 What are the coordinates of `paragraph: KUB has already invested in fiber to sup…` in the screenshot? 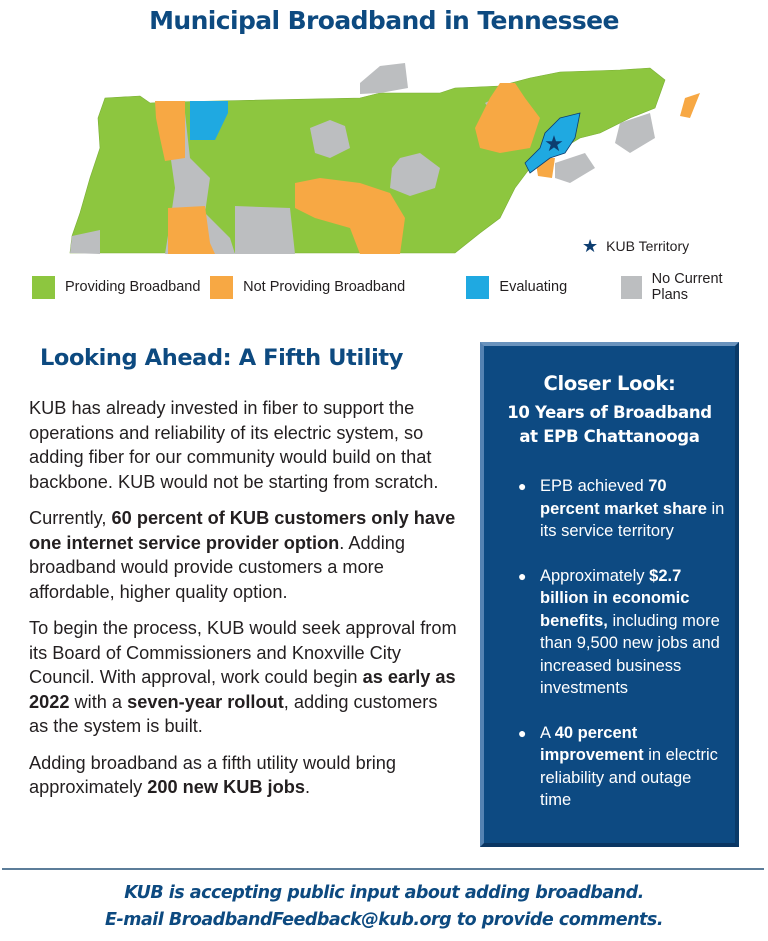 It's located at (234, 445).